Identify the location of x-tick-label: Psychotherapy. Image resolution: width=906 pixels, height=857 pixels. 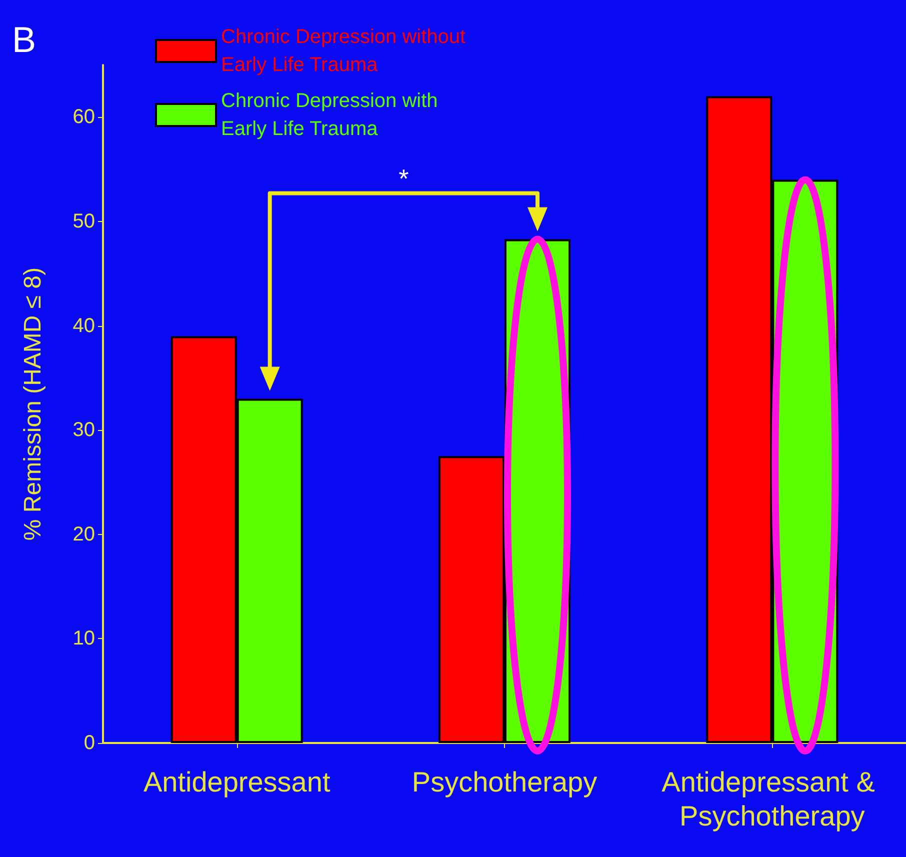
(505, 782).